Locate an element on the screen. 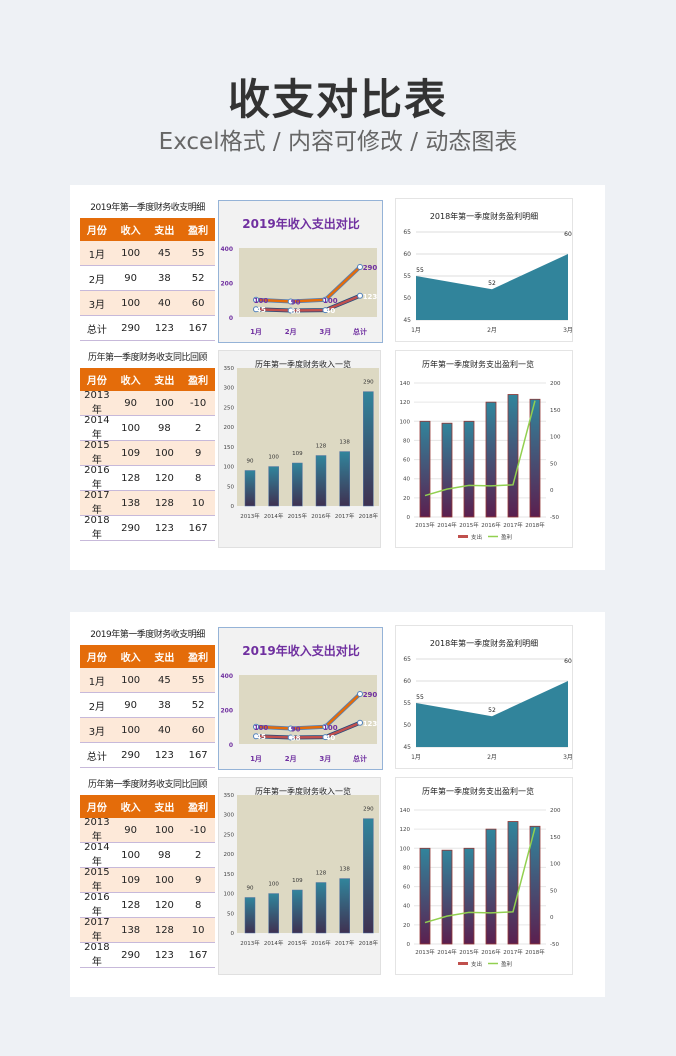  y-tick: 350 is located at coordinates (229, 796).